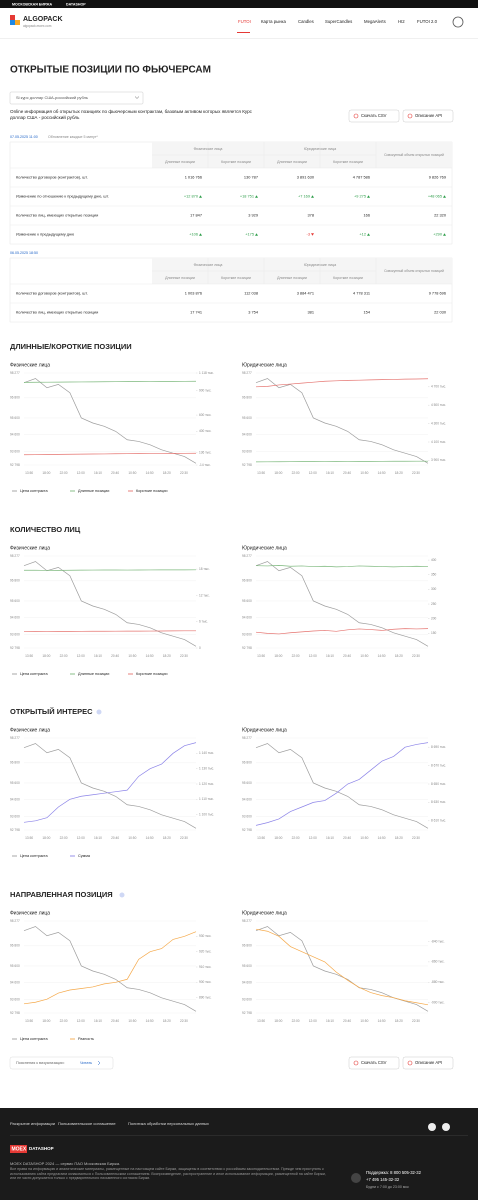  What do you see at coordinates (239, 1154) in the screenshot?
I see `footer` at bounding box center [239, 1154].